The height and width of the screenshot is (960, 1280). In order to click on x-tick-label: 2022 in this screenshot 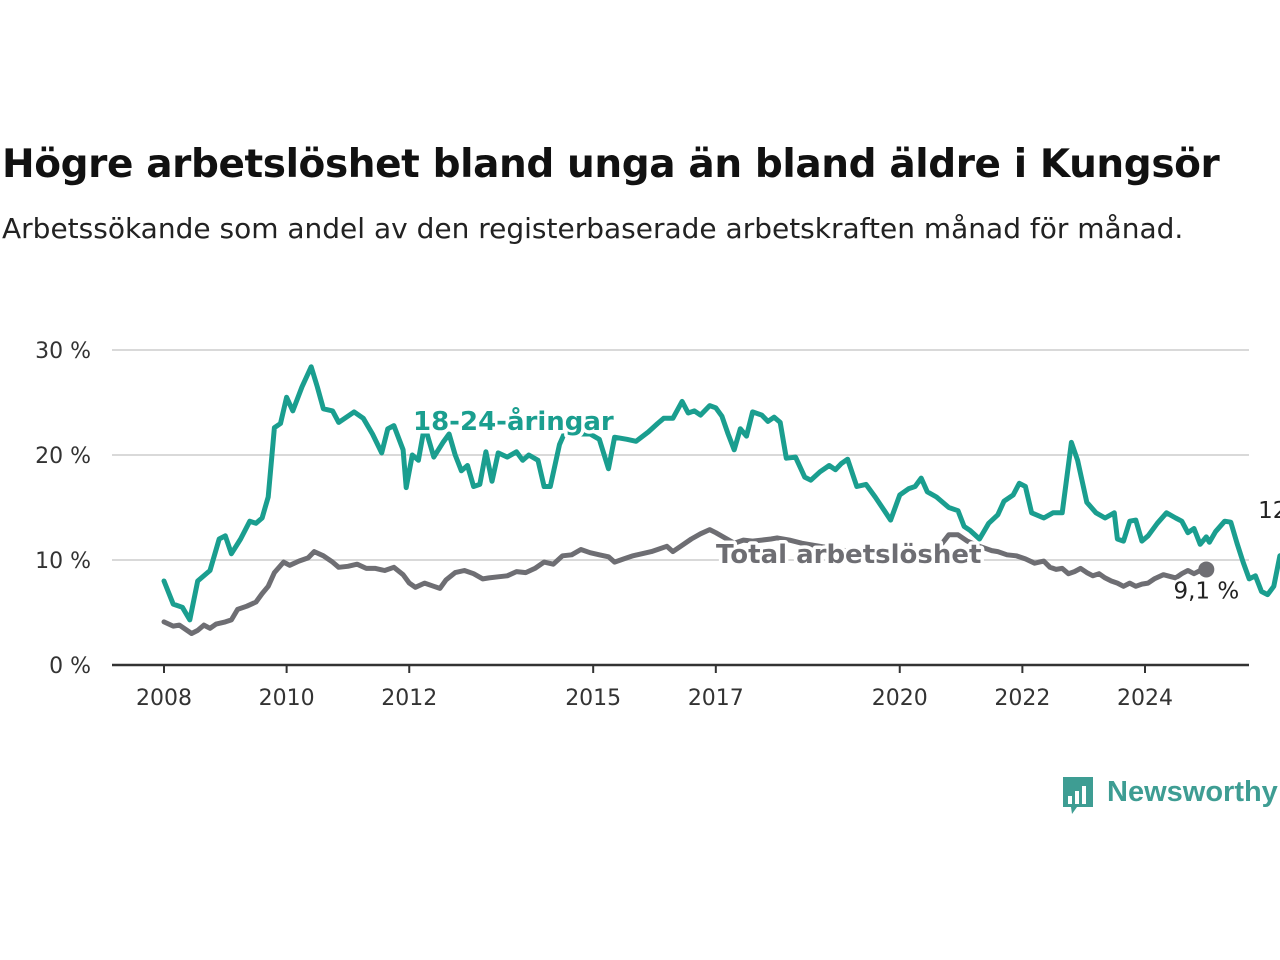, I will do `click(1022, 698)`.